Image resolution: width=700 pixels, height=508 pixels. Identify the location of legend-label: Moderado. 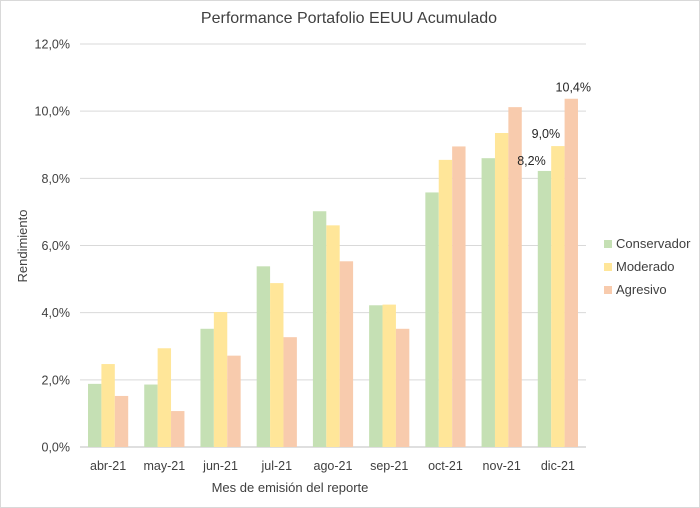
(645, 266).